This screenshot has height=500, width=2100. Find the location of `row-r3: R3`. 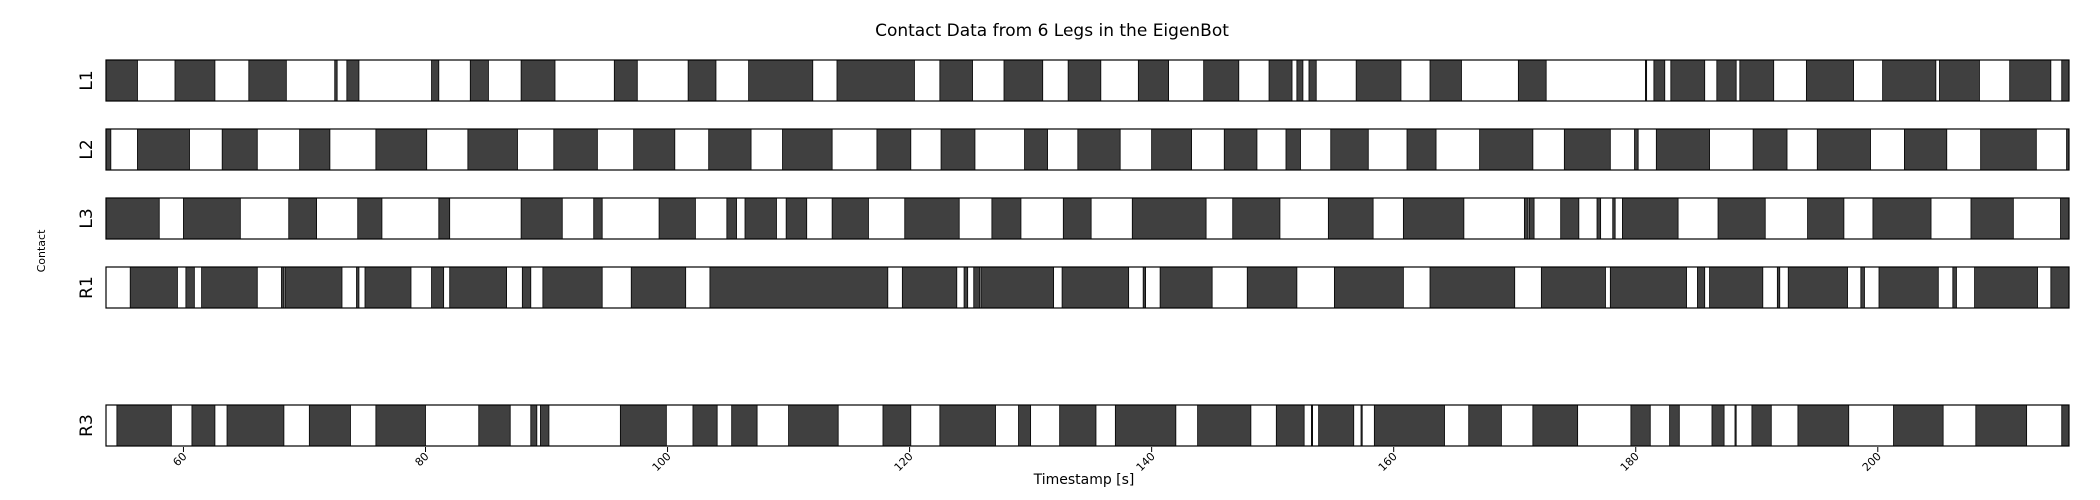

row-r3: R3 is located at coordinates (1073, 425).